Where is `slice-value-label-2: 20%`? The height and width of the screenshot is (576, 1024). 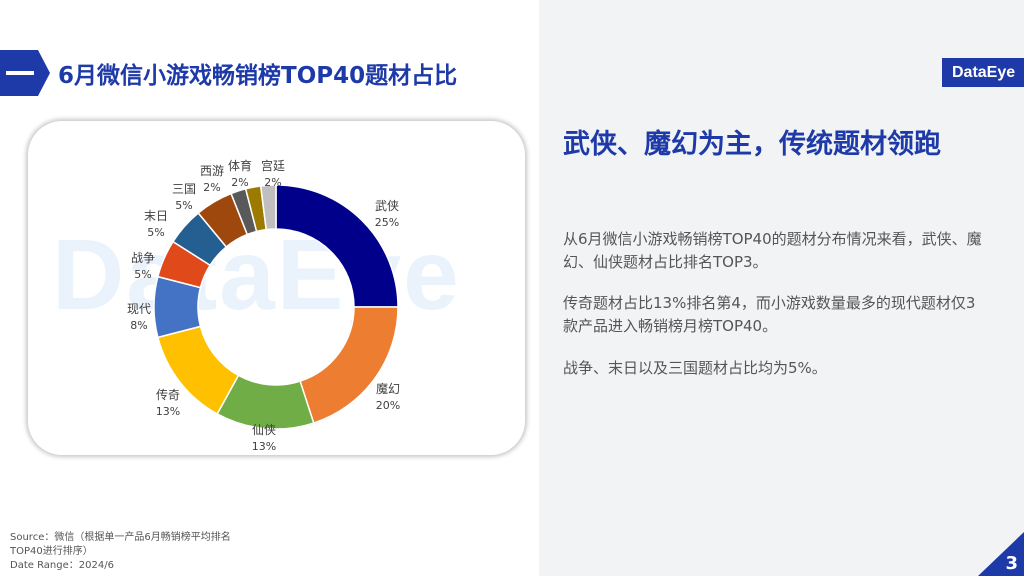 slice-value-label-2: 20% is located at coordinates (388, 405).